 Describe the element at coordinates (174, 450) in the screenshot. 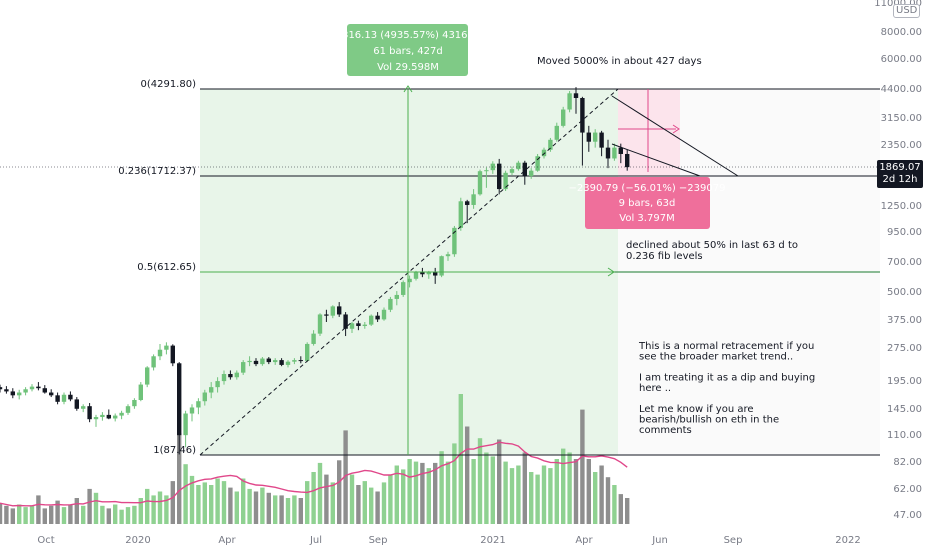

I see `fib-level-label: 1(87.46)` at that location.